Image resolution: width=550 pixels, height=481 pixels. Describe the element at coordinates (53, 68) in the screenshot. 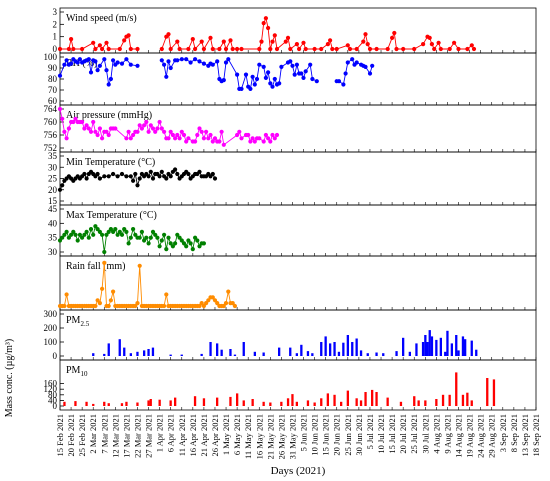

I see `y-tick-label: 90` at that location.